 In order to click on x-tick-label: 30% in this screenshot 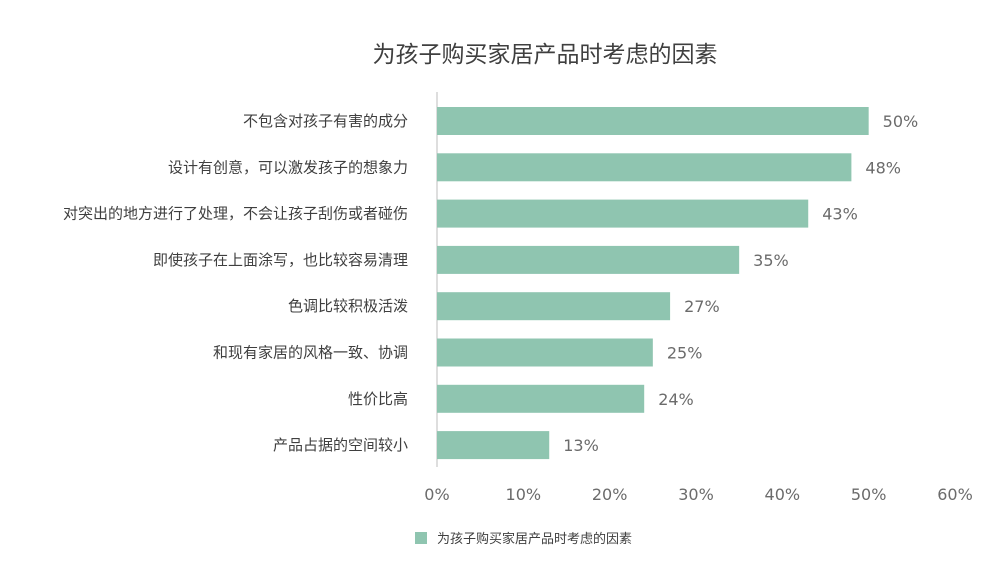, I will do `click(696, 494)`.